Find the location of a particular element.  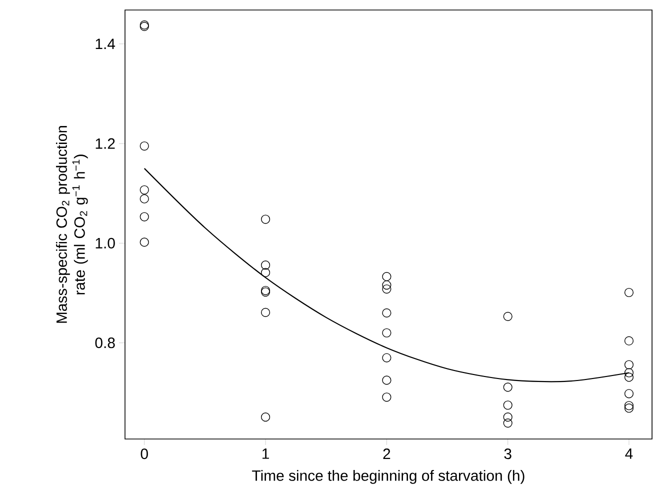

x-tick-label: 3 is located at coordinates (508, 454).